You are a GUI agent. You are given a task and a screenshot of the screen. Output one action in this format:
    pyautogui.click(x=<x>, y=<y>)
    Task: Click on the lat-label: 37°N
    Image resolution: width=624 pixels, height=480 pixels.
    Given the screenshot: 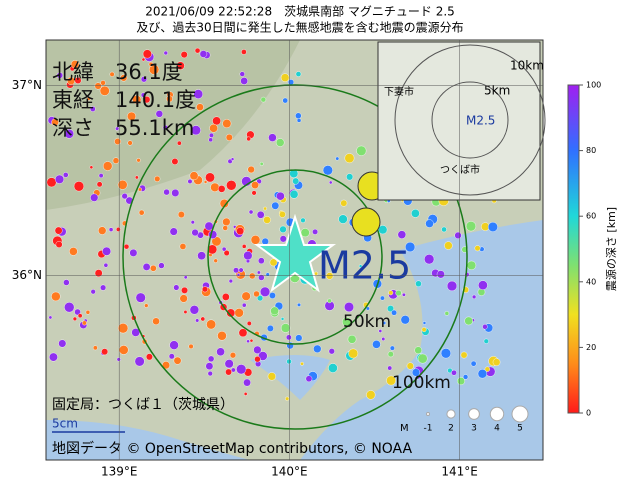 What is the action you would take?
    pyautogui.click(x=27, y=85)
    